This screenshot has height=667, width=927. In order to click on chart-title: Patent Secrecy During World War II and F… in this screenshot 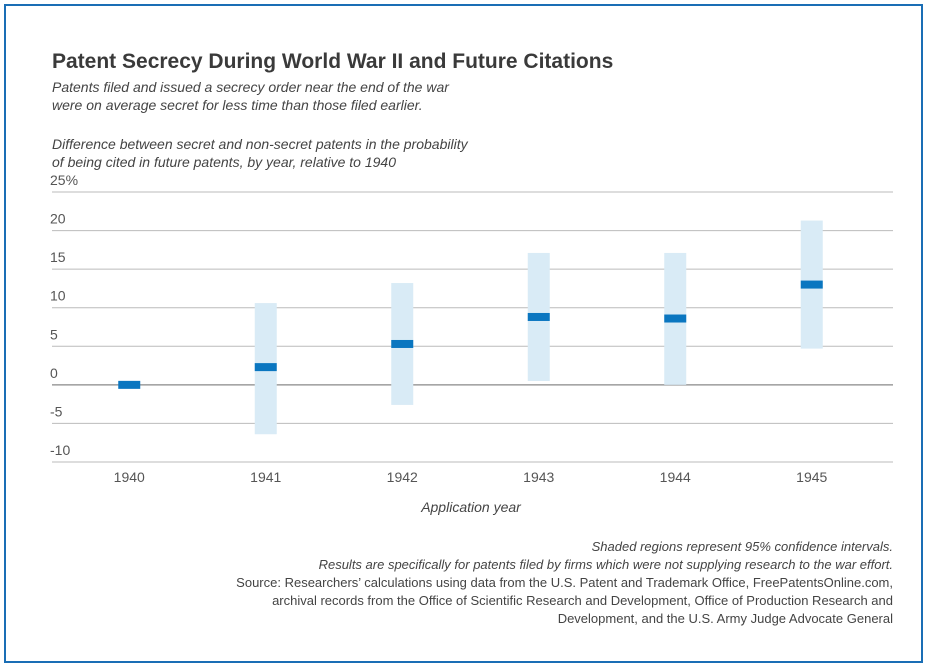, I will do `click(332, 61)`.